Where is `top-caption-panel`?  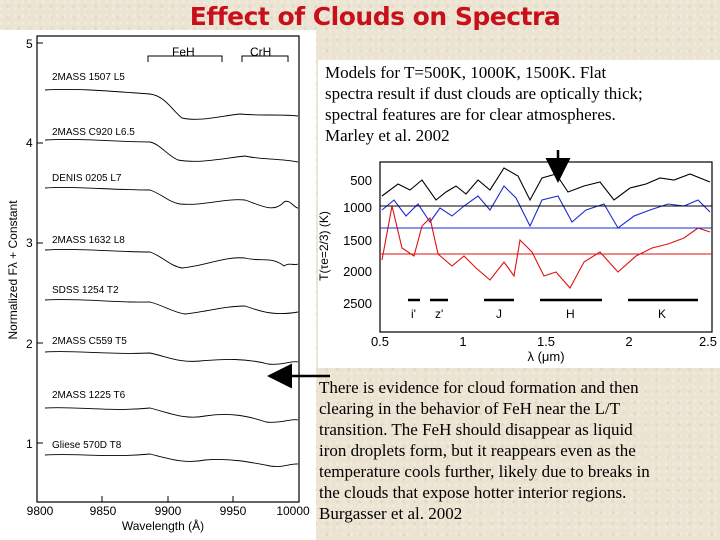
top-caption-panel is located at coordinates (519, 108).